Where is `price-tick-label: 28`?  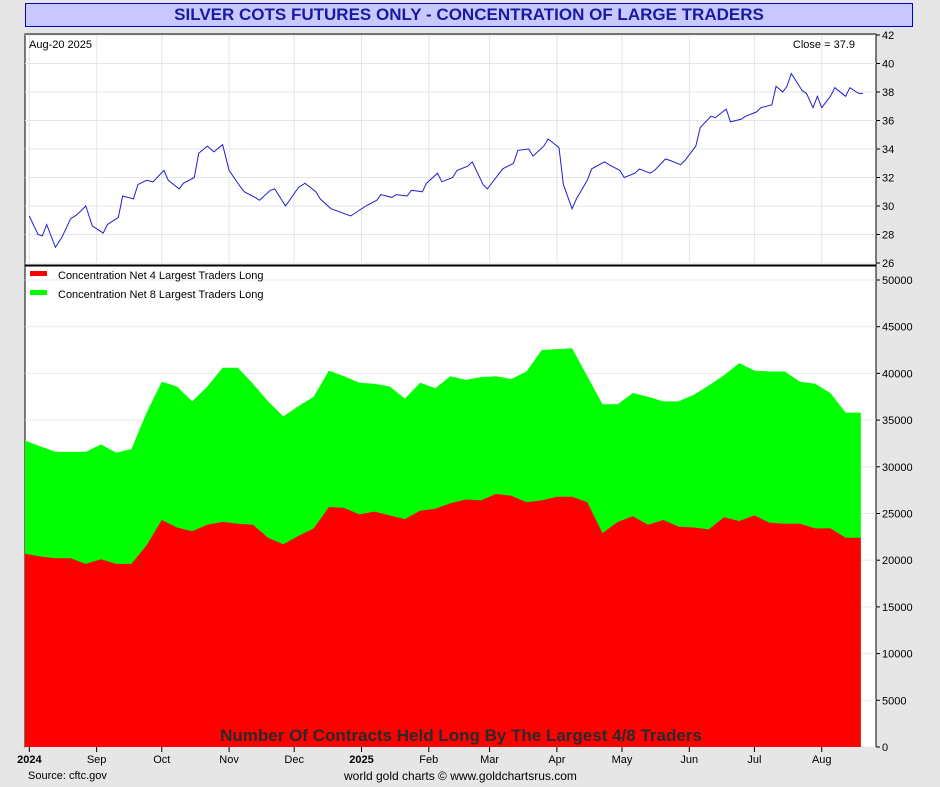
price-tick-label: 28 is located at coordinates (888, 236).